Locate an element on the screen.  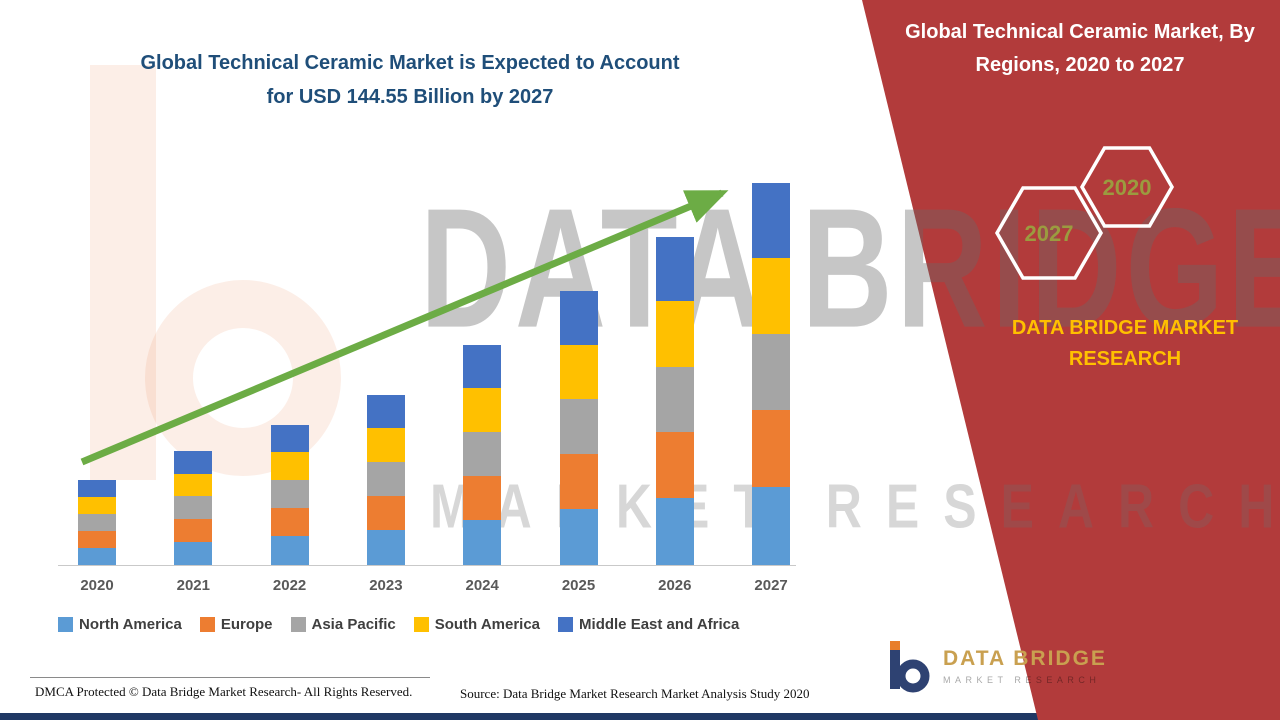
bar-2026-asia-pacific is located at coordinates (674, 399).